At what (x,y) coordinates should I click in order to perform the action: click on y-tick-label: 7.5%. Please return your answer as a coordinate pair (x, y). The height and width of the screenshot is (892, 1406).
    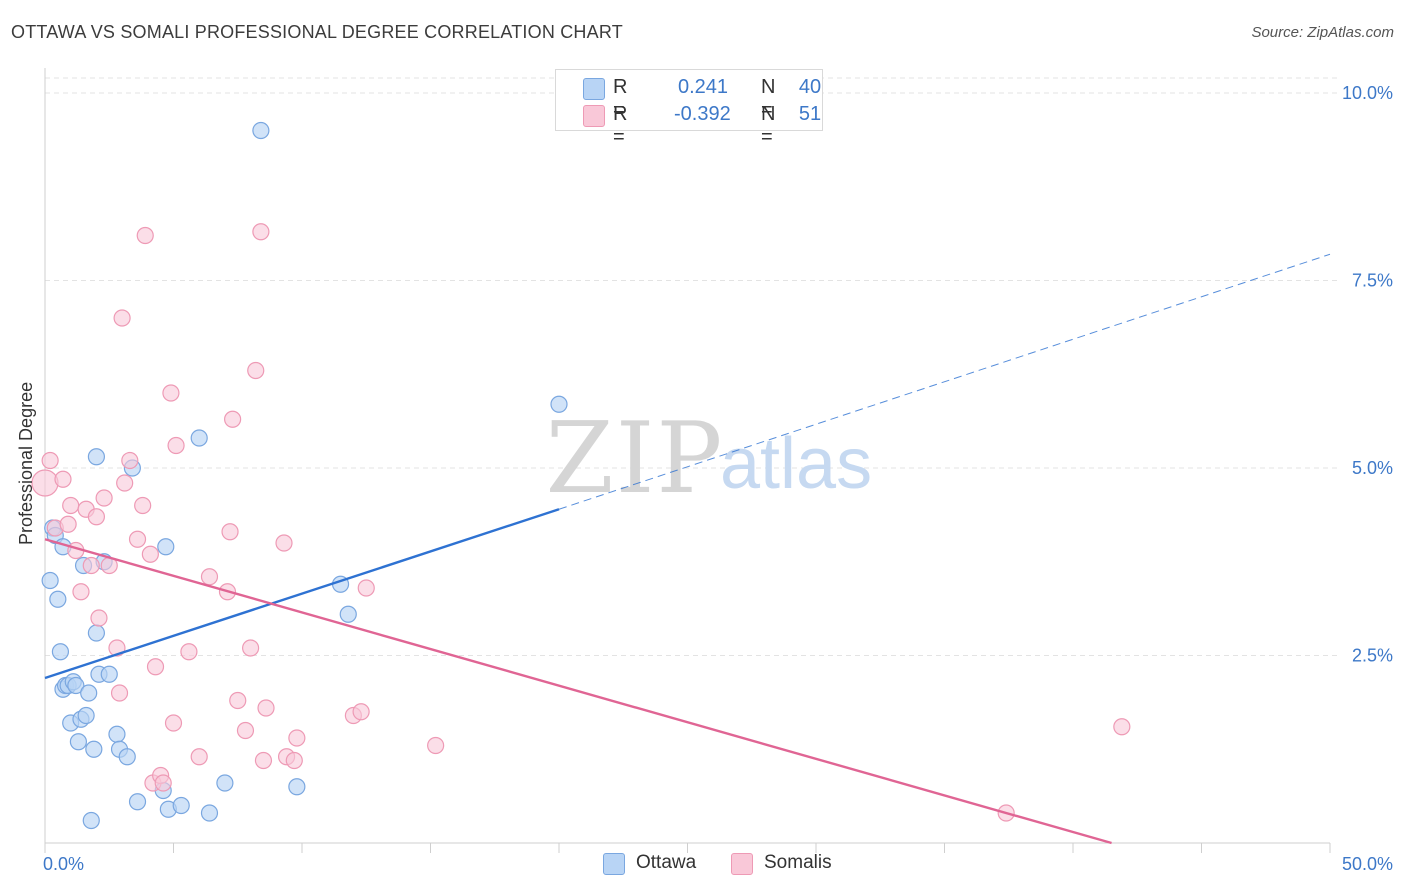
    Looking at the image, I should click on (1372, 281).